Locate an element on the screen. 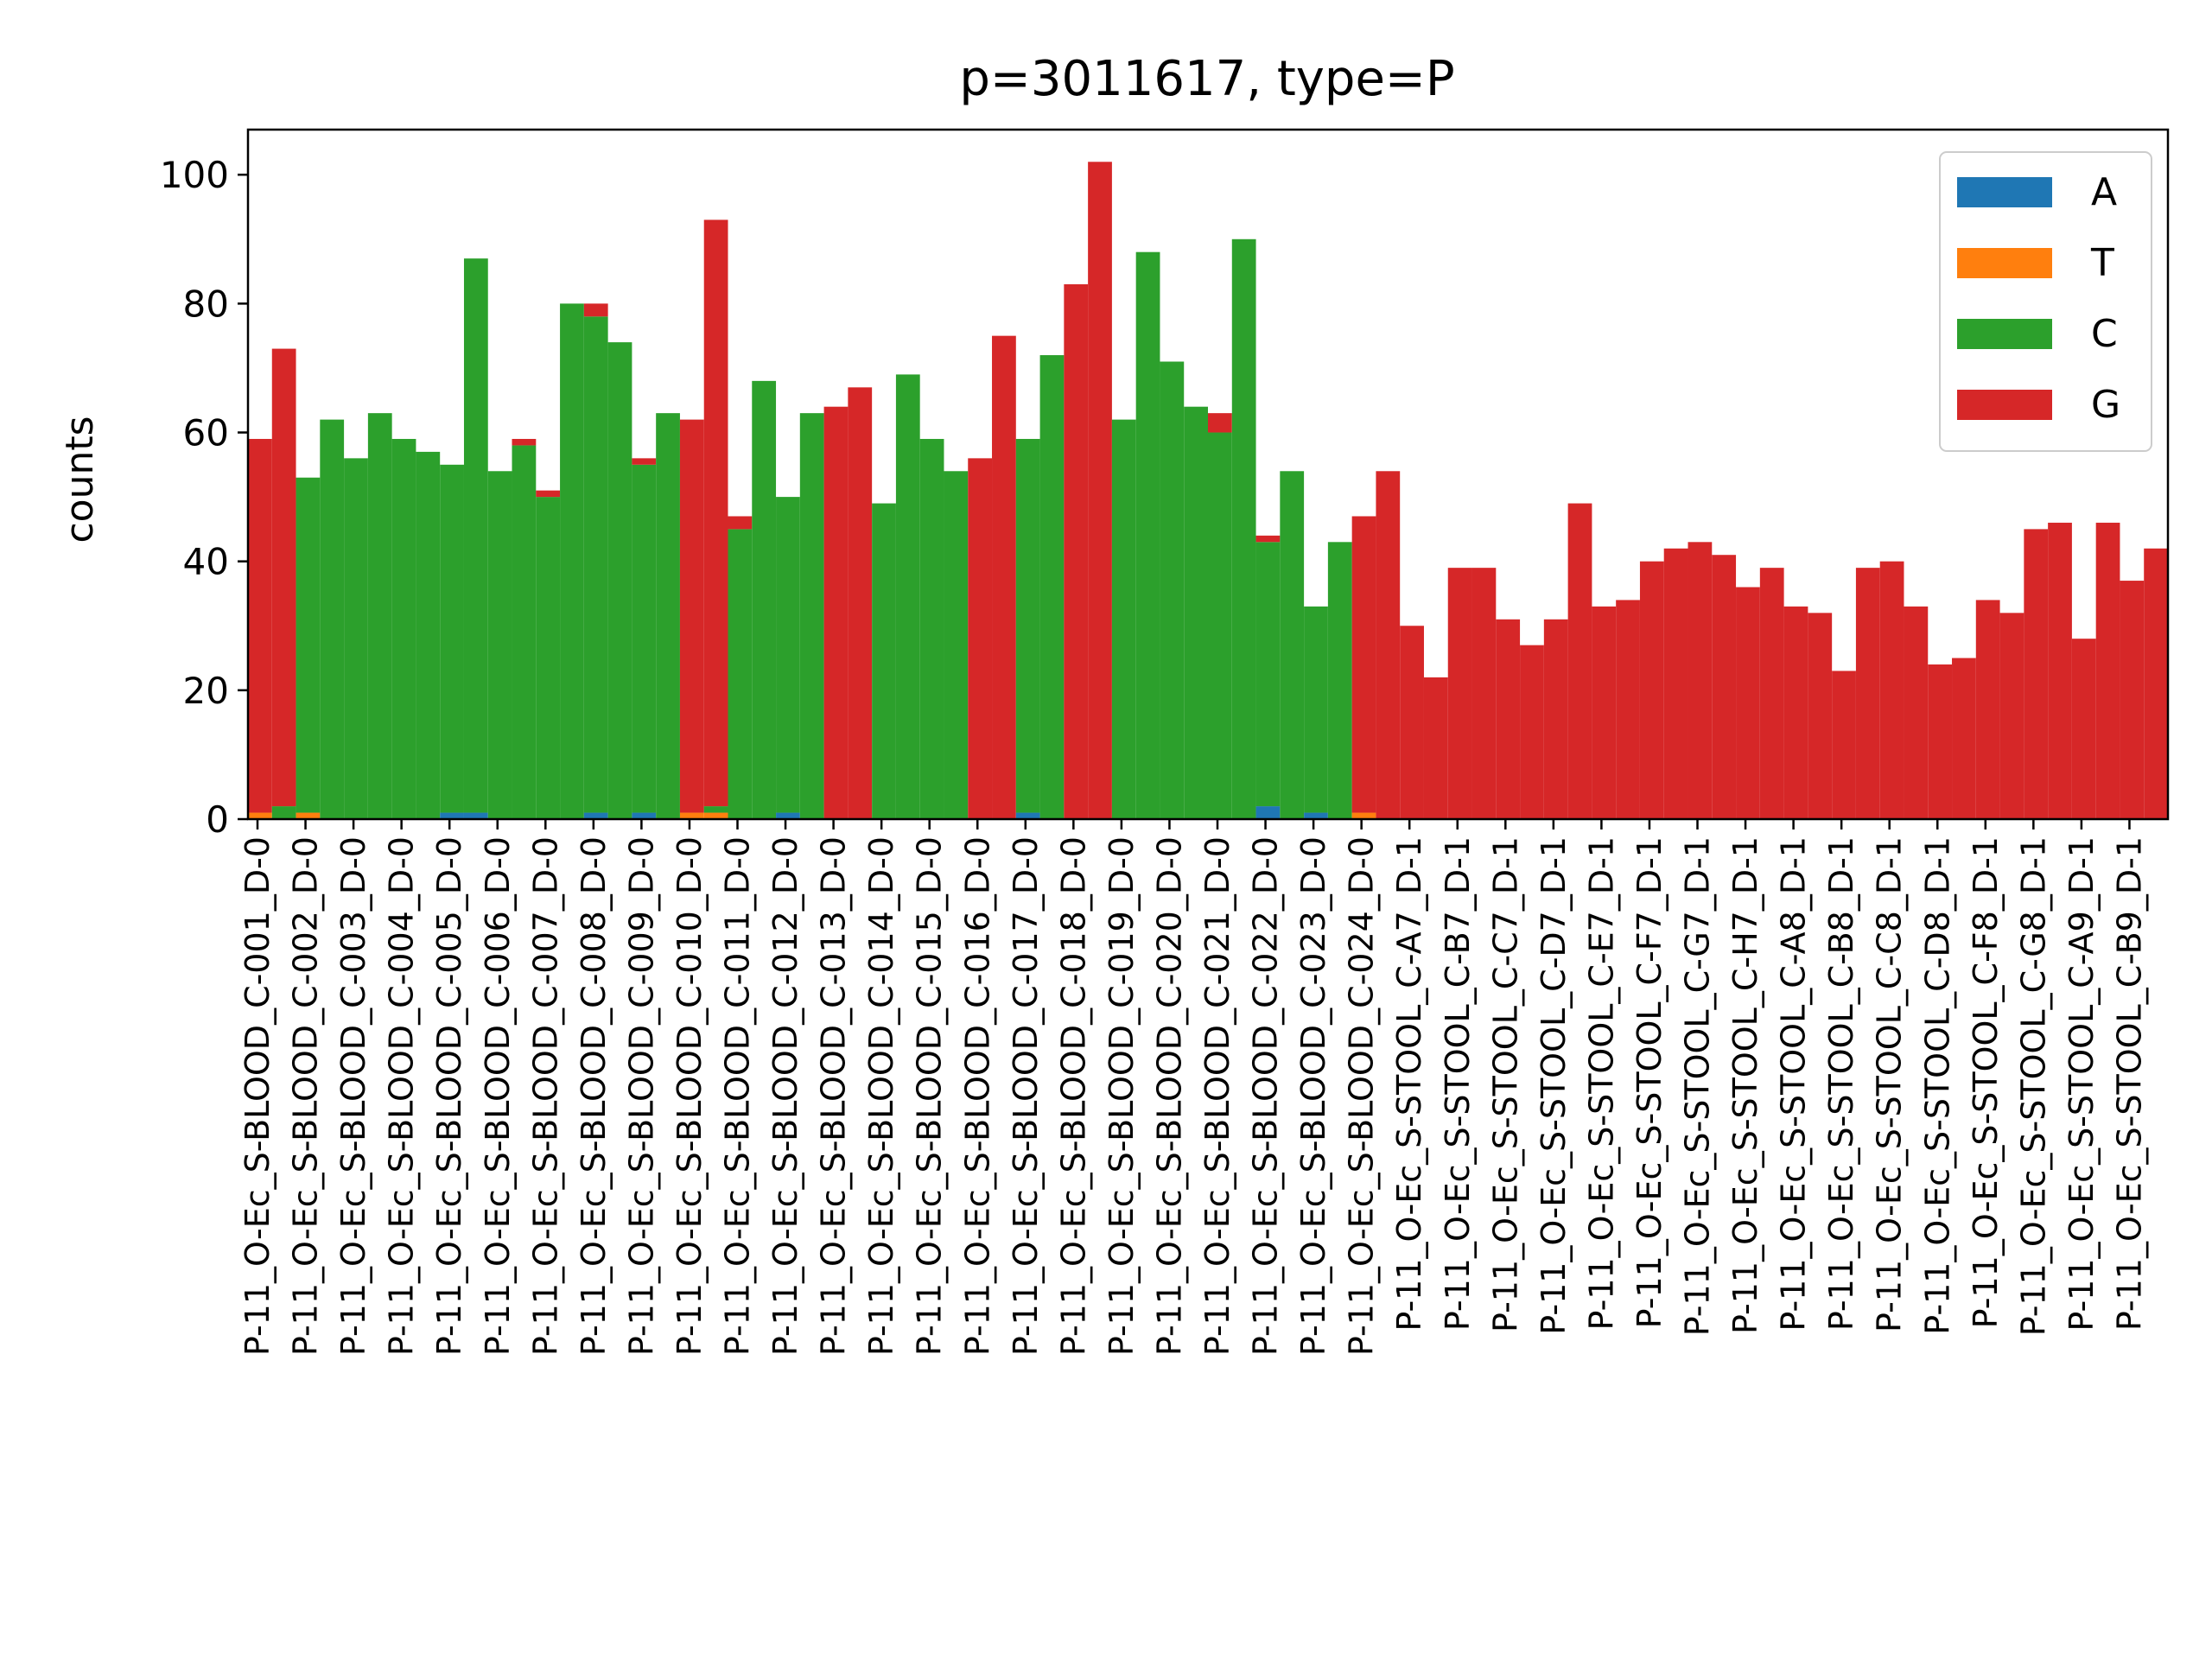  x-tick-label: P-11_O-Ec_S-STOOL_C-B8_D-1 is located at coordinates (1841, 1083).